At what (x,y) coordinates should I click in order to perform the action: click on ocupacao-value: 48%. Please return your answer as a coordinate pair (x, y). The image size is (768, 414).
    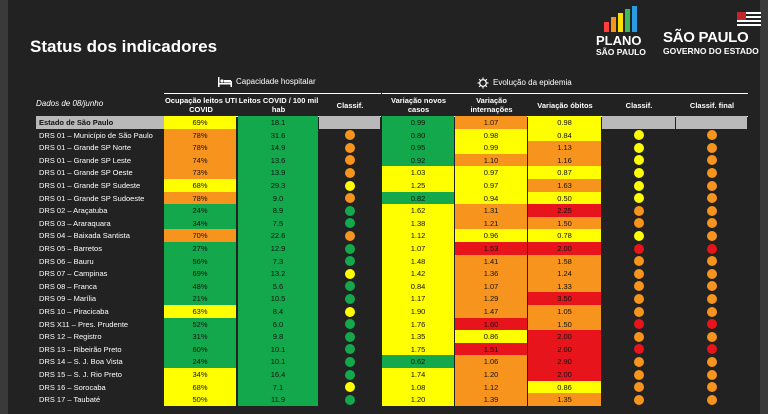
    Looking at the image, I should click on (200, 286).